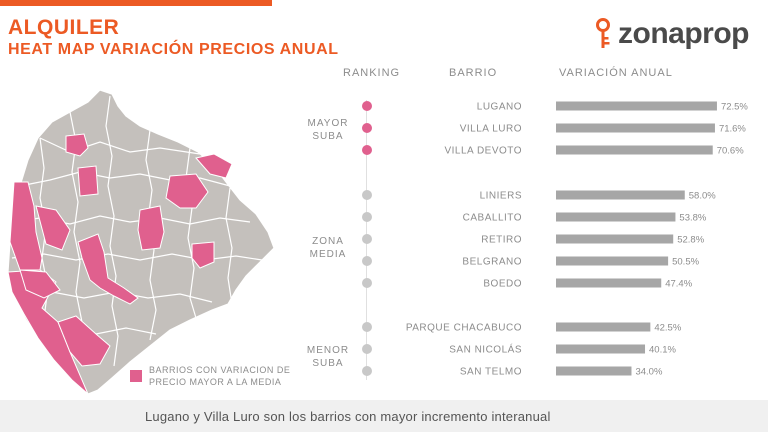  What do you see at coordinates (214, 166) in the screenshot?
I see `map-area-retiro` at bounding box center [214, 166].